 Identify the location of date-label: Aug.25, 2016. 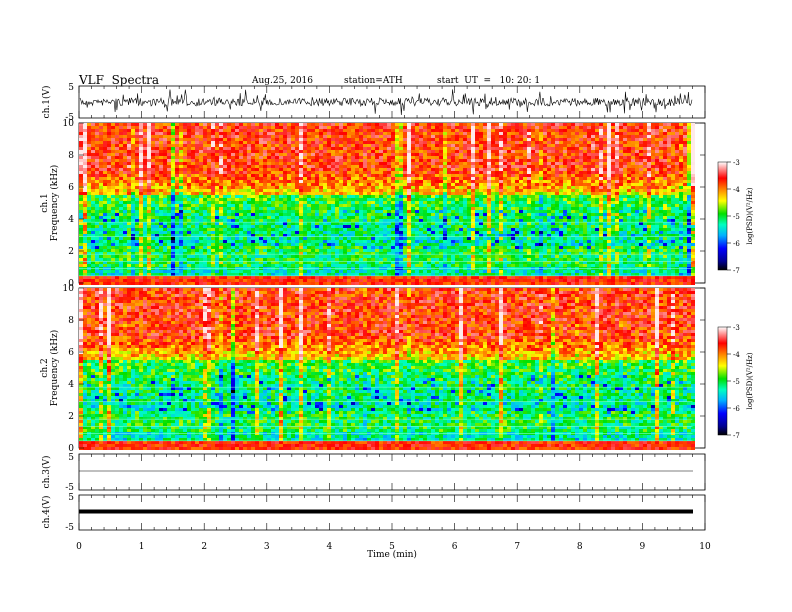
(282, 81).